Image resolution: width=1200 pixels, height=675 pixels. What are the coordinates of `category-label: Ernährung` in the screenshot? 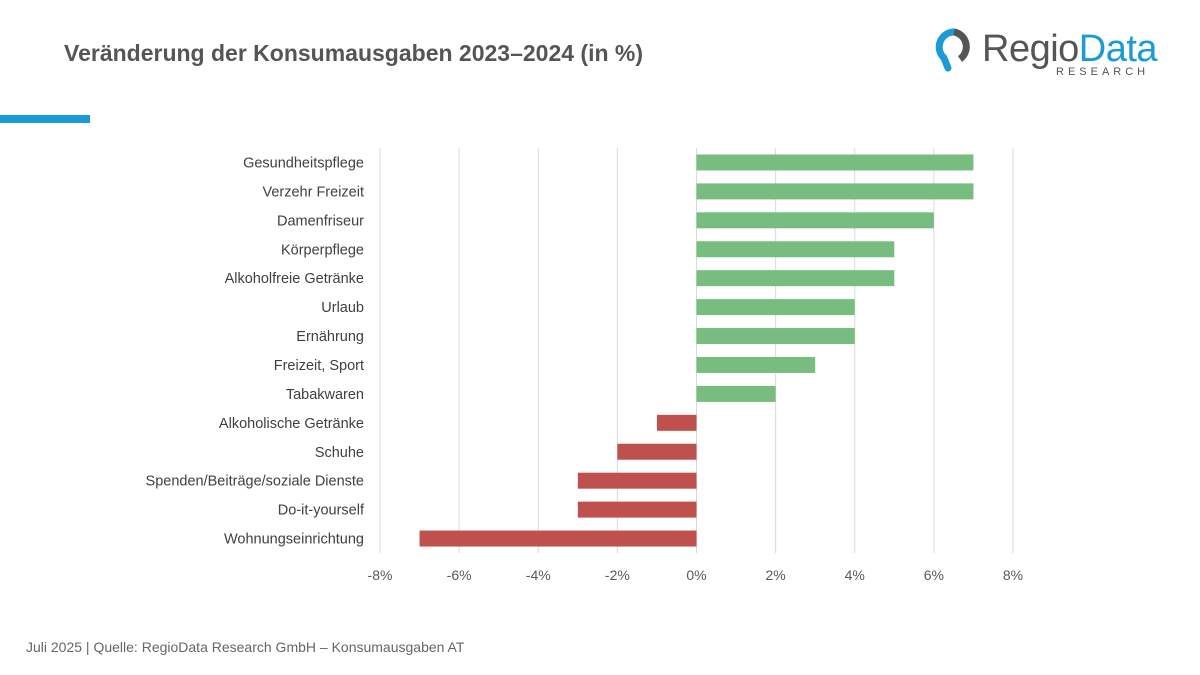 It's located at (330, 337).